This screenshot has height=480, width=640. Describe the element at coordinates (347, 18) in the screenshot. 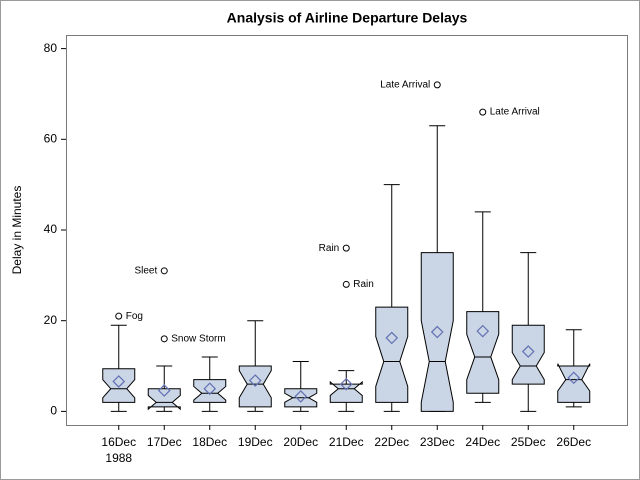

I see `chart-title: Analysis of Airline Departure Delays` at that location.